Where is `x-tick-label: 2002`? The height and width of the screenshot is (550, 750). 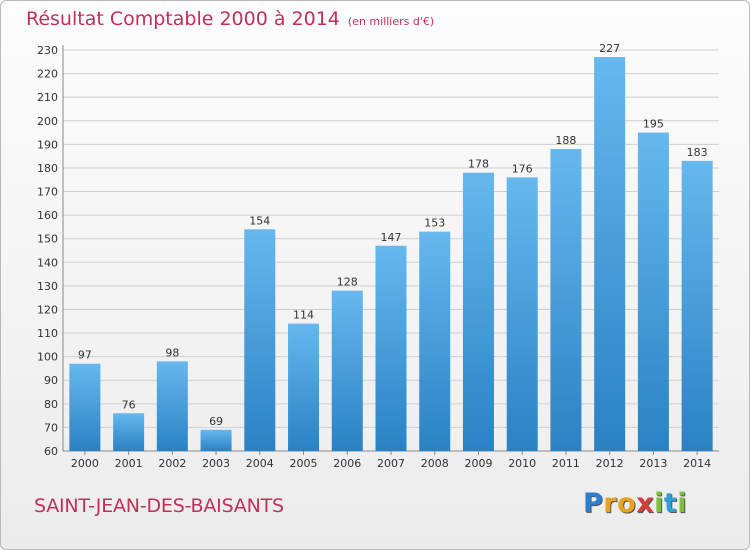 x-tick-label: 2002 is located at coordinates (172, 463).